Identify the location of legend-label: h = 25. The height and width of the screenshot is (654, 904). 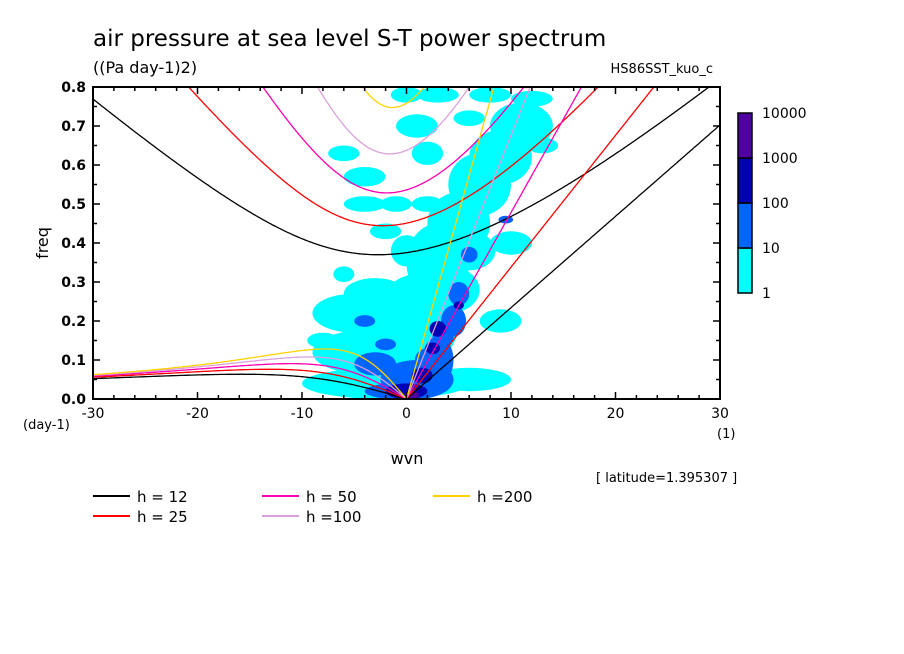
(162, 517).